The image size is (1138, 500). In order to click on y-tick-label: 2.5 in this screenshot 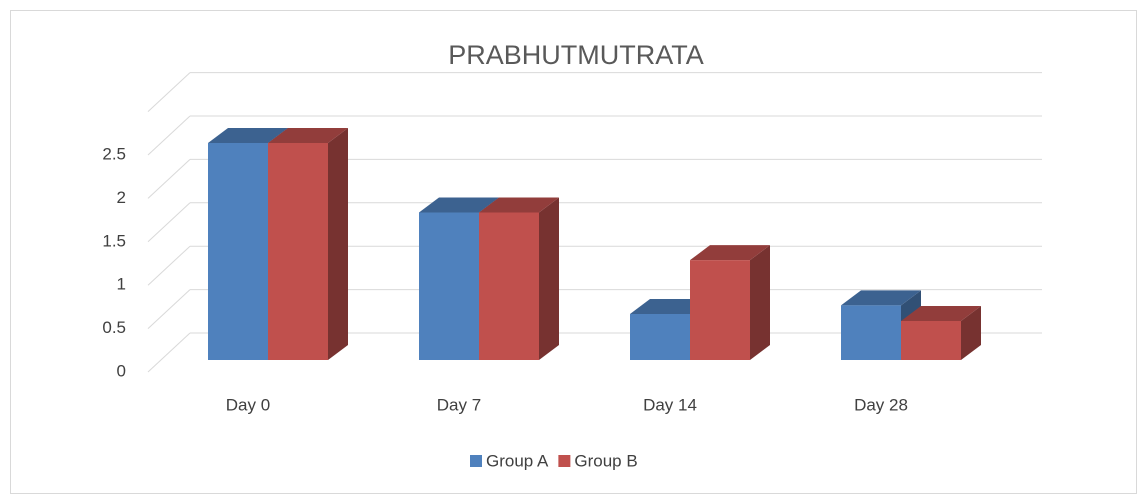, I will do `click(114, 153)`.